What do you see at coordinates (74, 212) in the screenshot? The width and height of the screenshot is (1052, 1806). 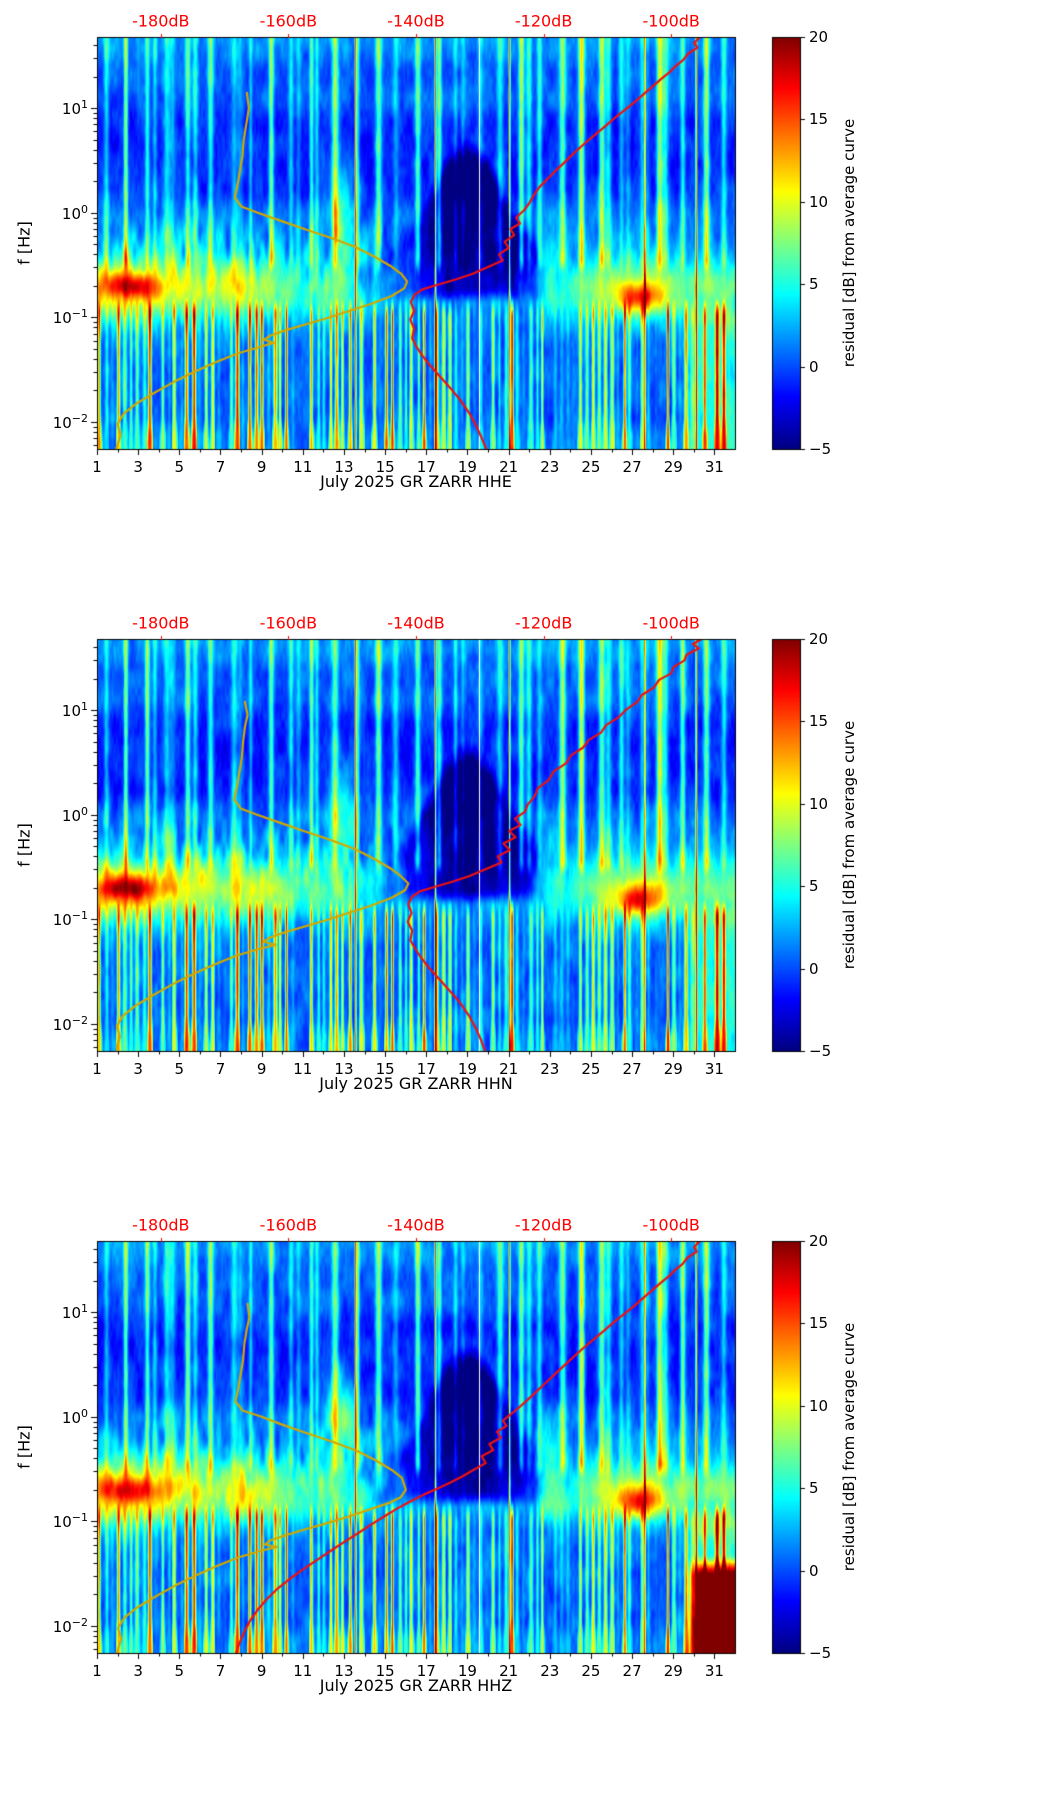 I see `y-tick-label: 10⁰` at bounding box center [74, 212].